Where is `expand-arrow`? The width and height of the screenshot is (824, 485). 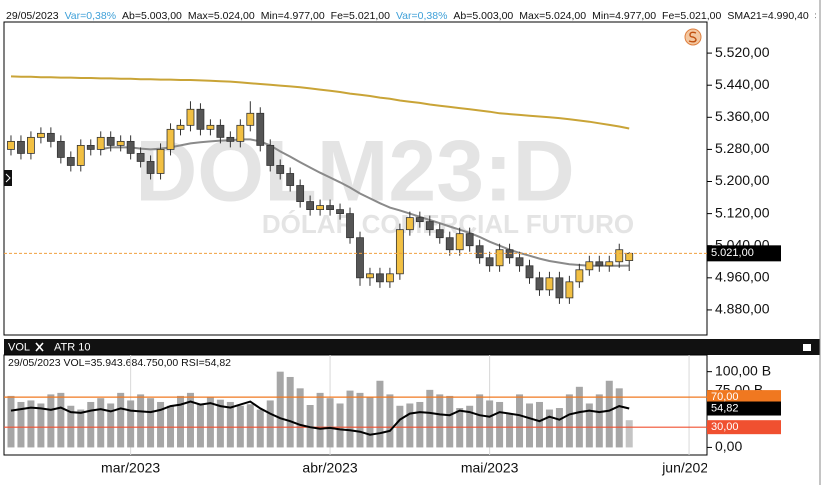 expand-arrow is located at coordinates (8, 178).